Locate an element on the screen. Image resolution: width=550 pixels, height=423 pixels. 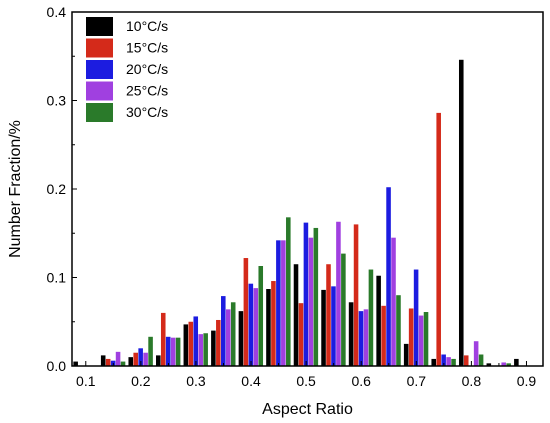
bar-series-2-0.60 is located at coordinates (356, 295).